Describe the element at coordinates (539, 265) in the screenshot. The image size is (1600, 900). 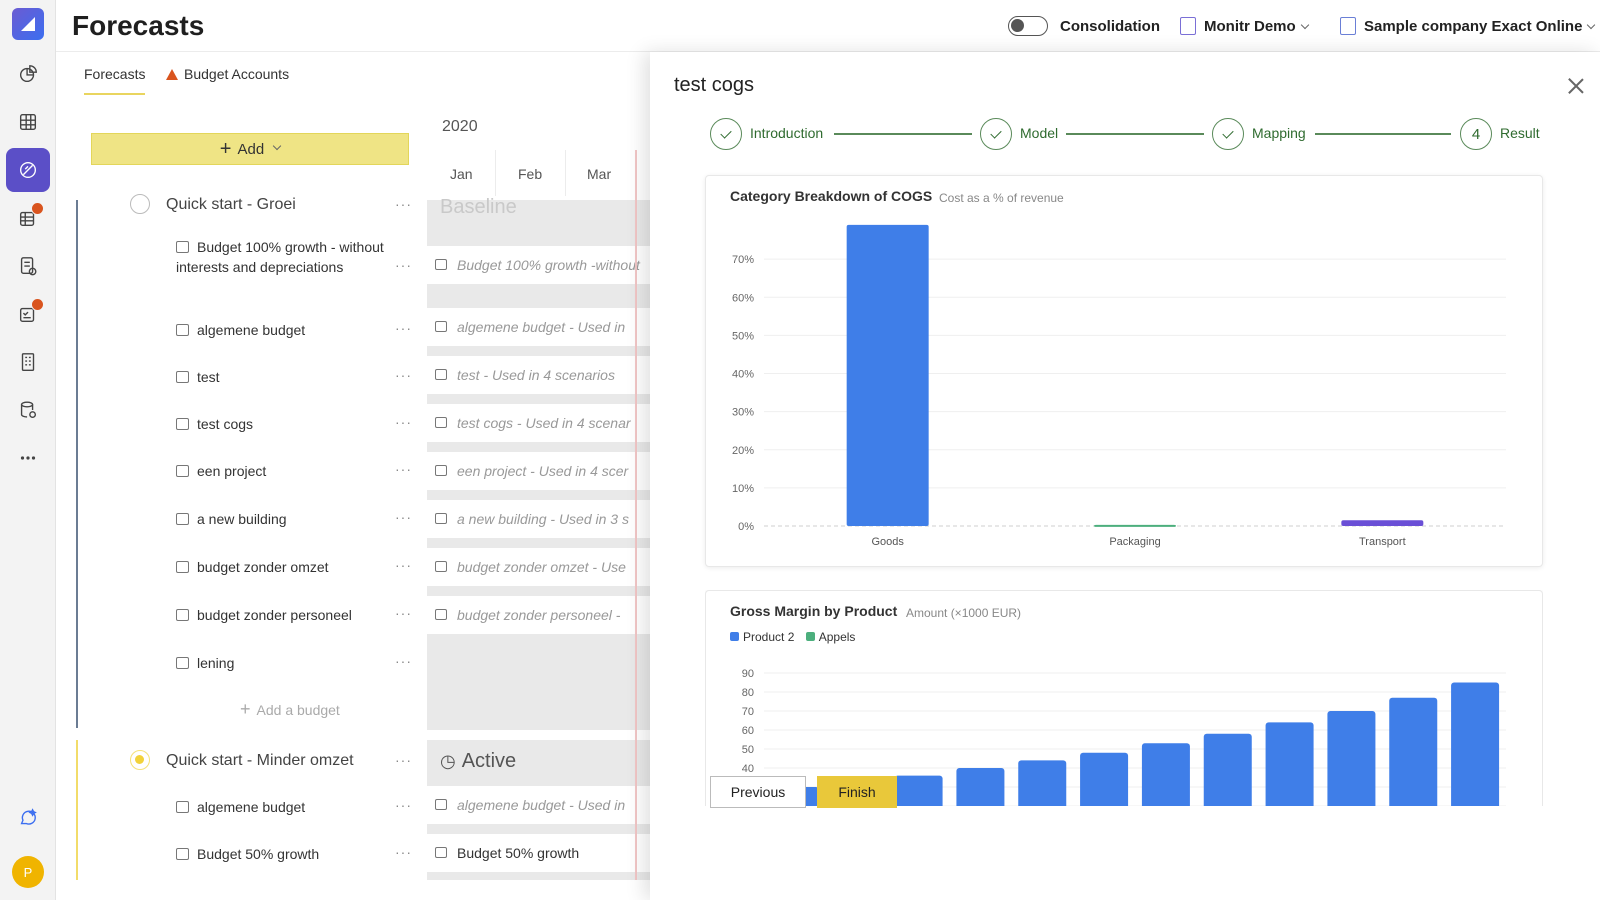
I see `timeline-row: Budget 100% growth -without` at that location.